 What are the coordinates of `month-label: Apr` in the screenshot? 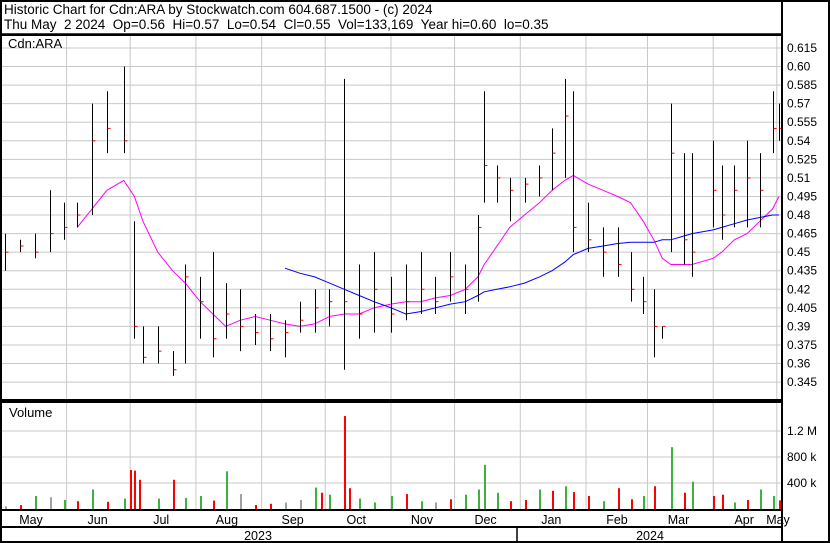 It's located at (743, 520).